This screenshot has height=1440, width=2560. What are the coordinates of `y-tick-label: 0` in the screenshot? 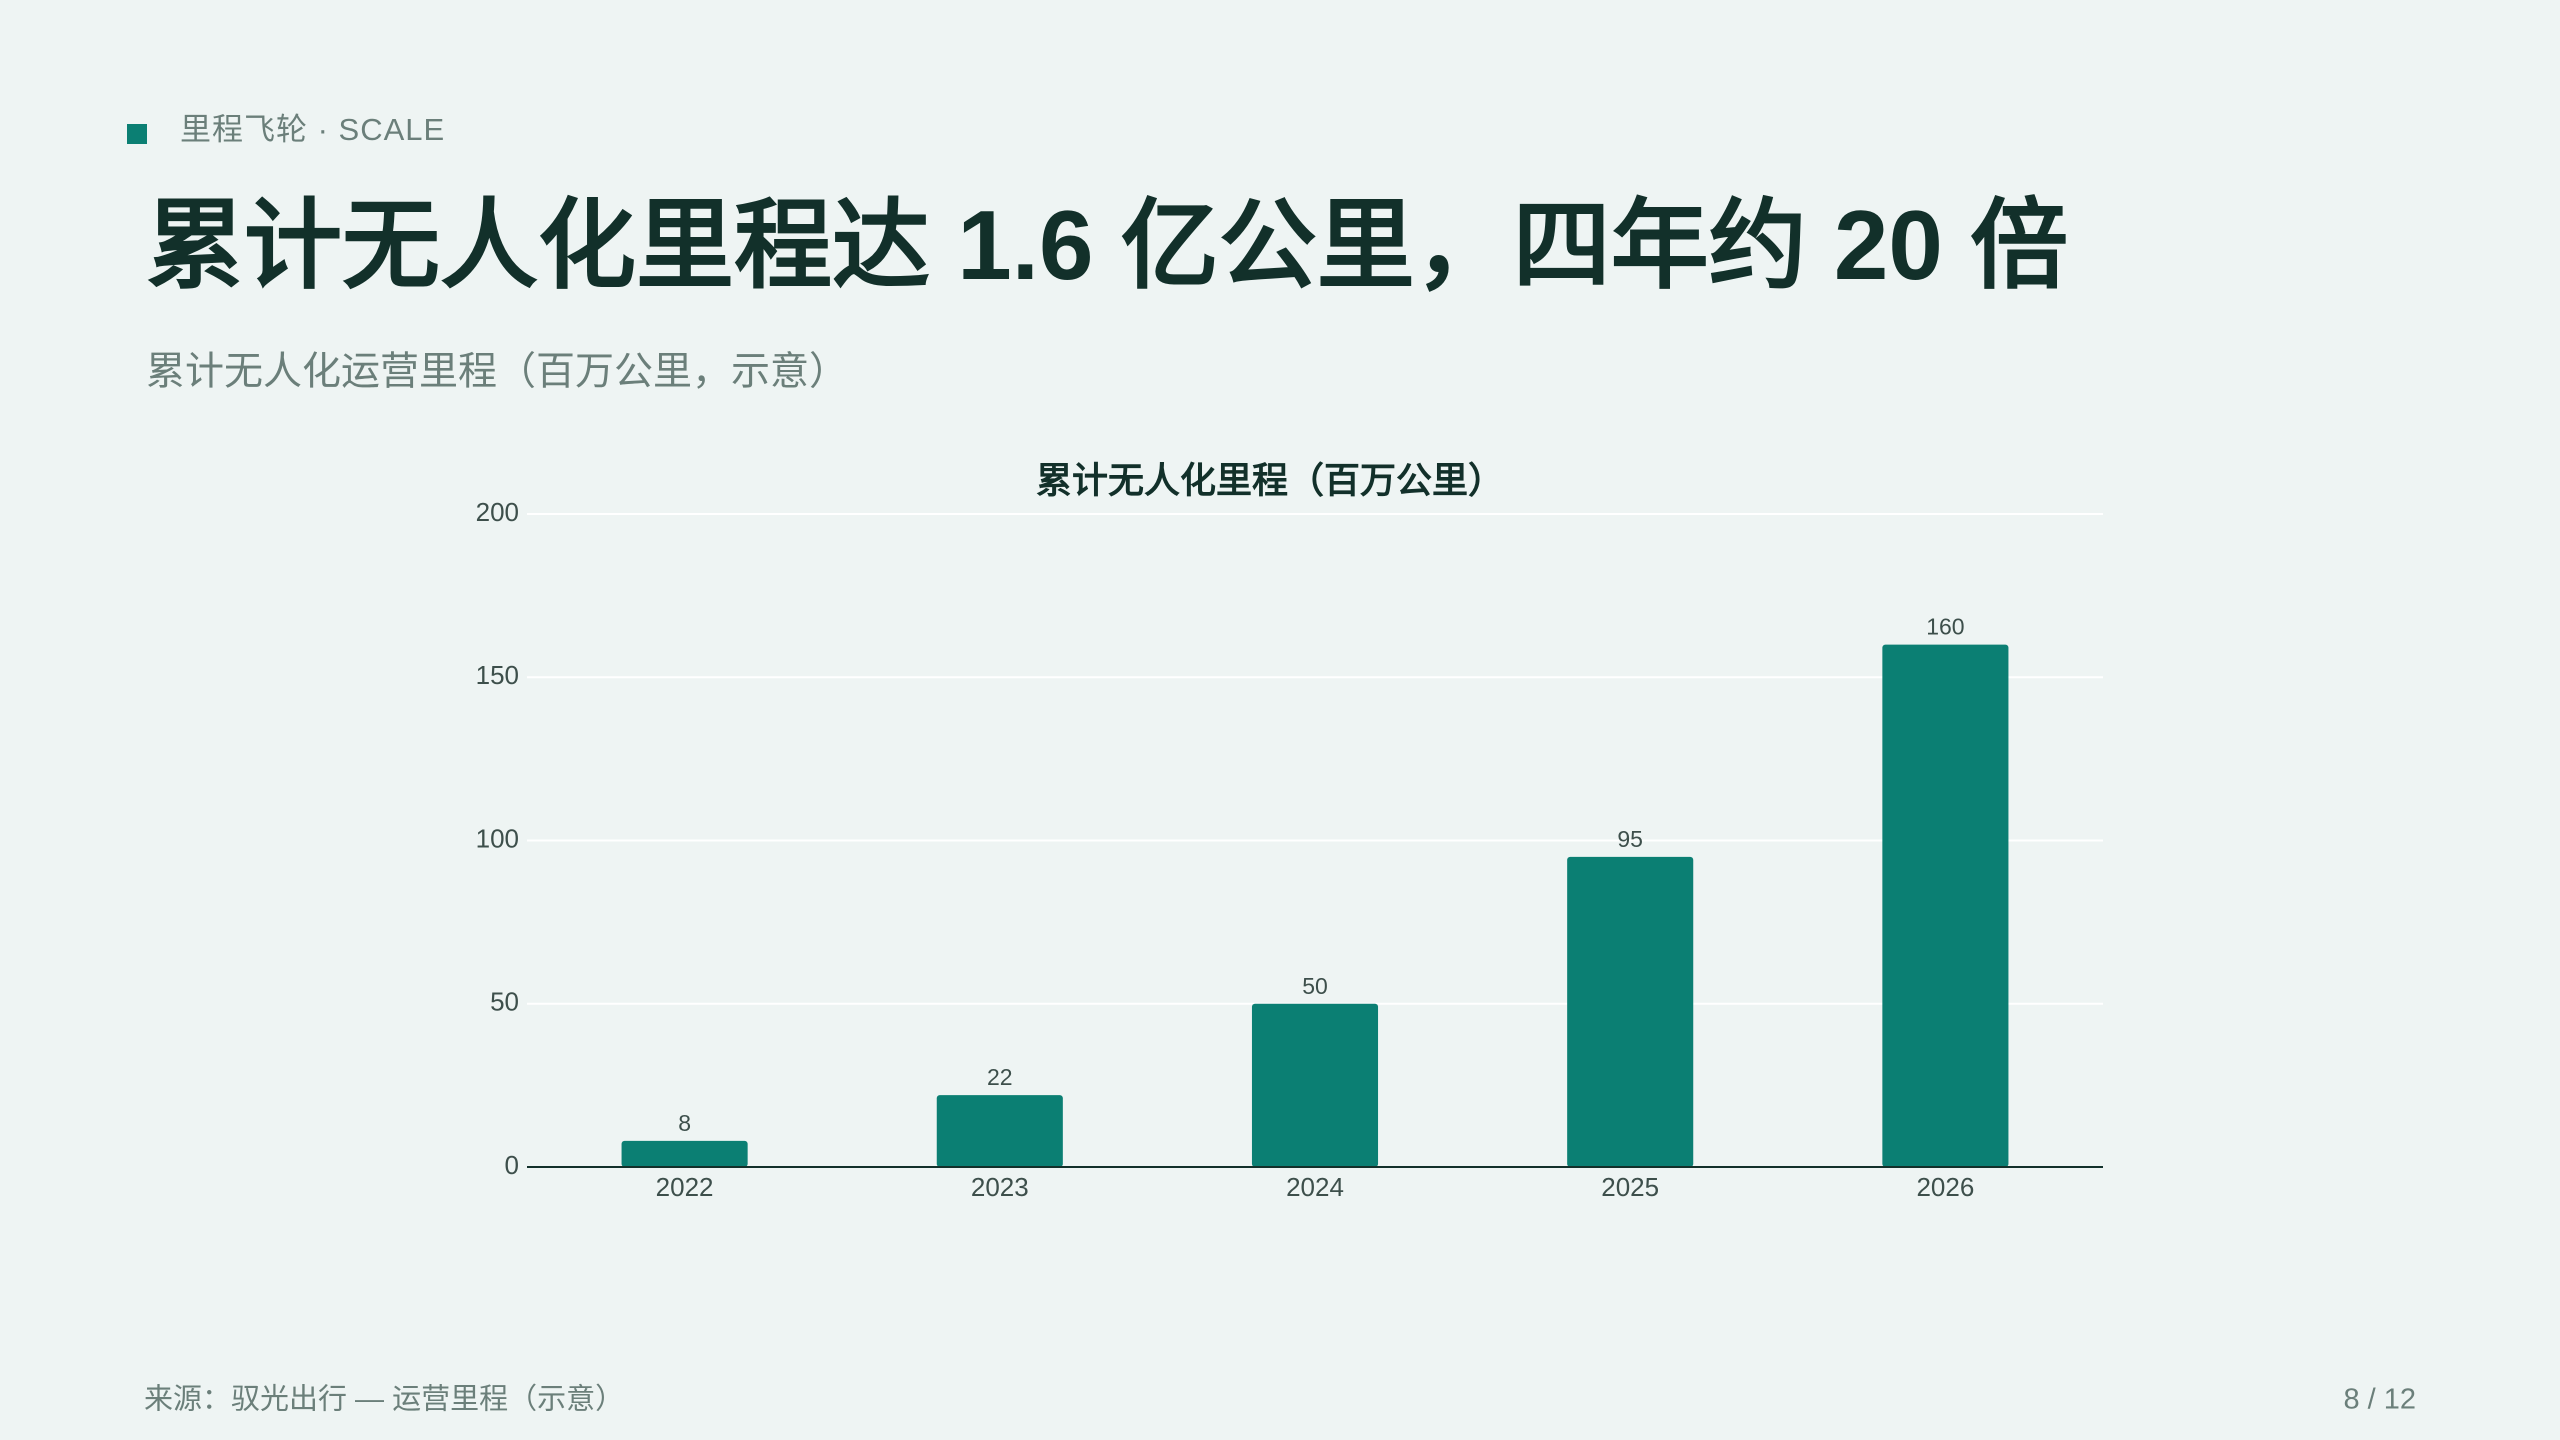 It's located at (512, 1165).